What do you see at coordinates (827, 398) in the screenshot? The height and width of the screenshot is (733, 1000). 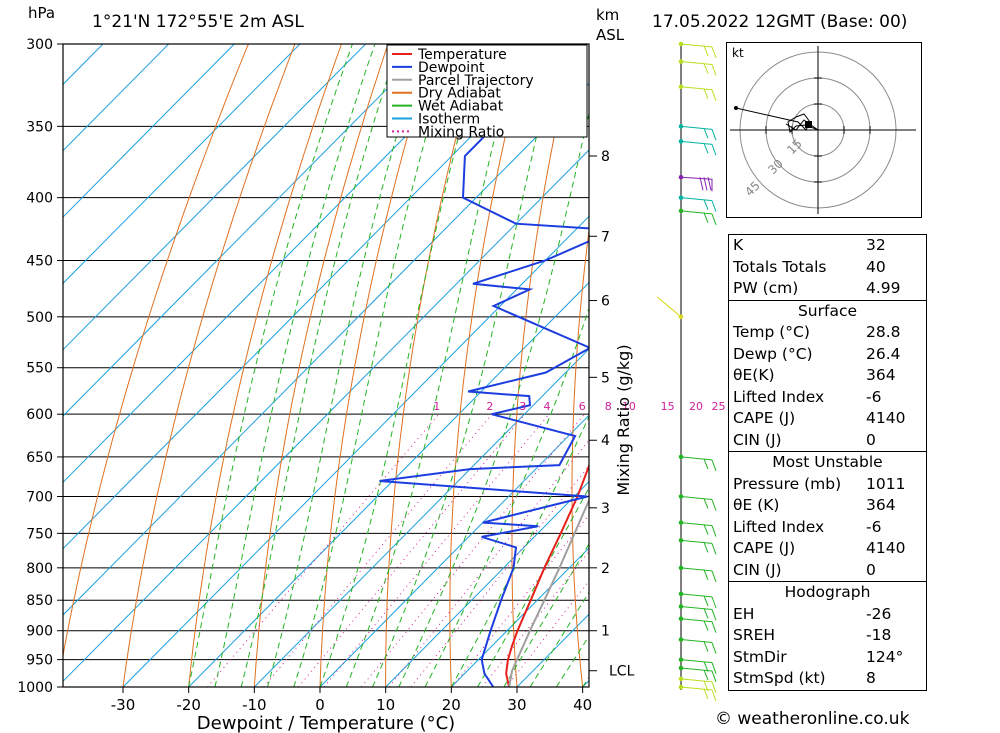 I see `surface-li-row: Lifted Index -6` at bounding box center [827, 398].